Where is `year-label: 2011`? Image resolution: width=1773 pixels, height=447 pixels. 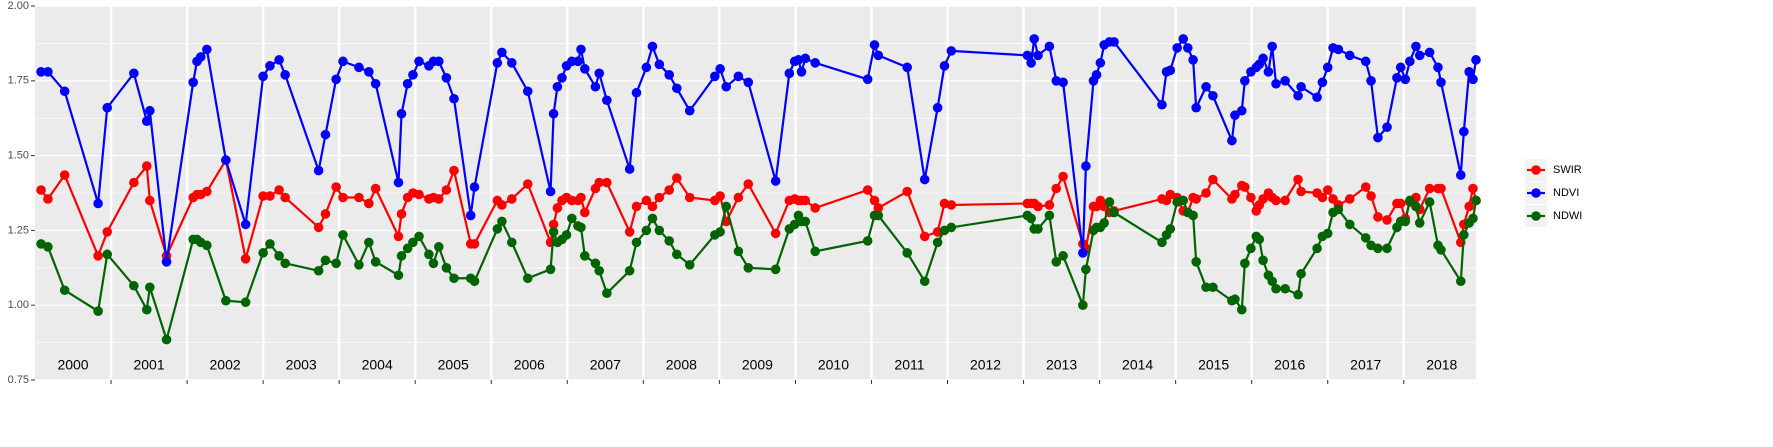
year-label: 2011 is located at coordinates (909, 365).